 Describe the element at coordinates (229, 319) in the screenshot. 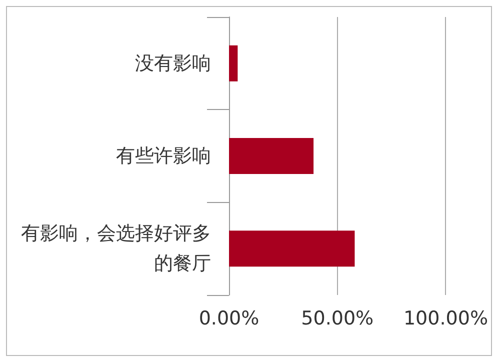

I see `x-tick-label: 0.00%` at that location.